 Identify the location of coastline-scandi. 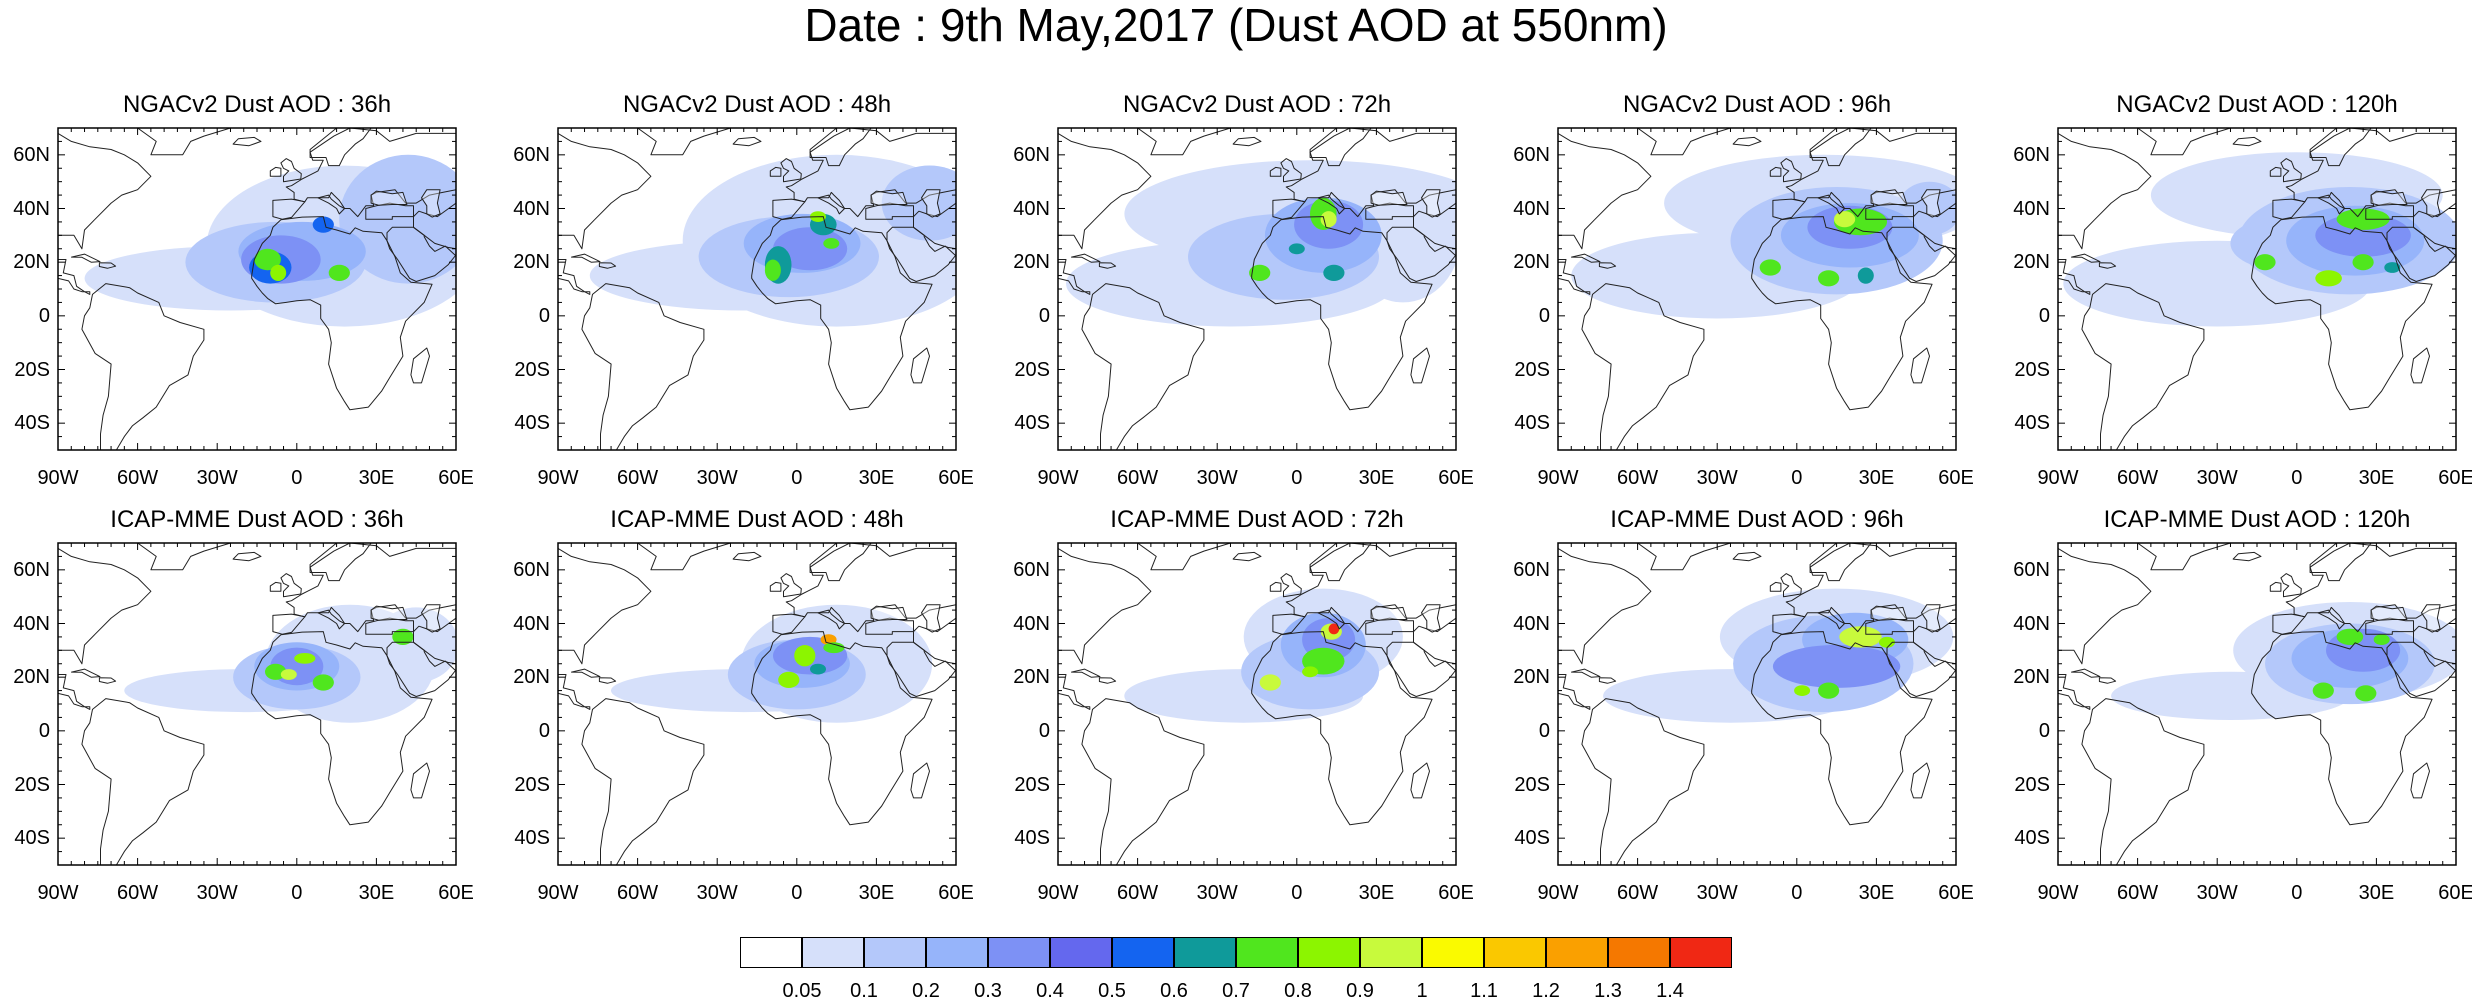
(2340, 562).